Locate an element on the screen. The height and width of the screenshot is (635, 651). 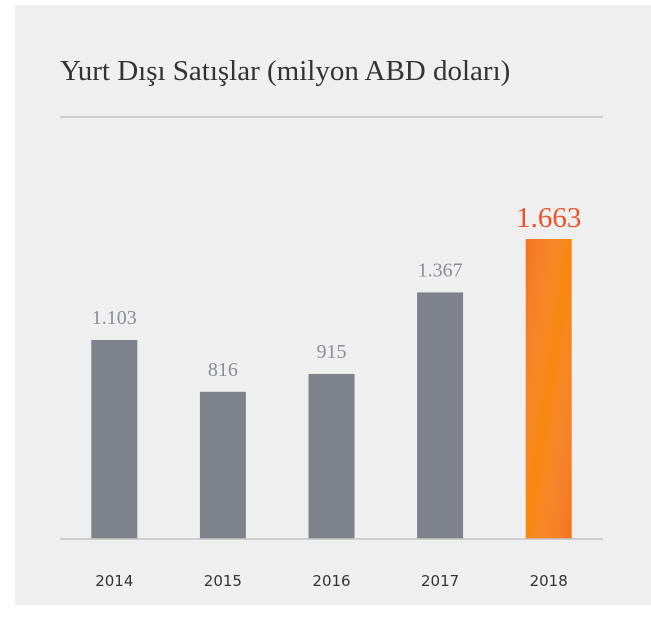
x-tick-label: 2017 is located at coordinates (440, 581).